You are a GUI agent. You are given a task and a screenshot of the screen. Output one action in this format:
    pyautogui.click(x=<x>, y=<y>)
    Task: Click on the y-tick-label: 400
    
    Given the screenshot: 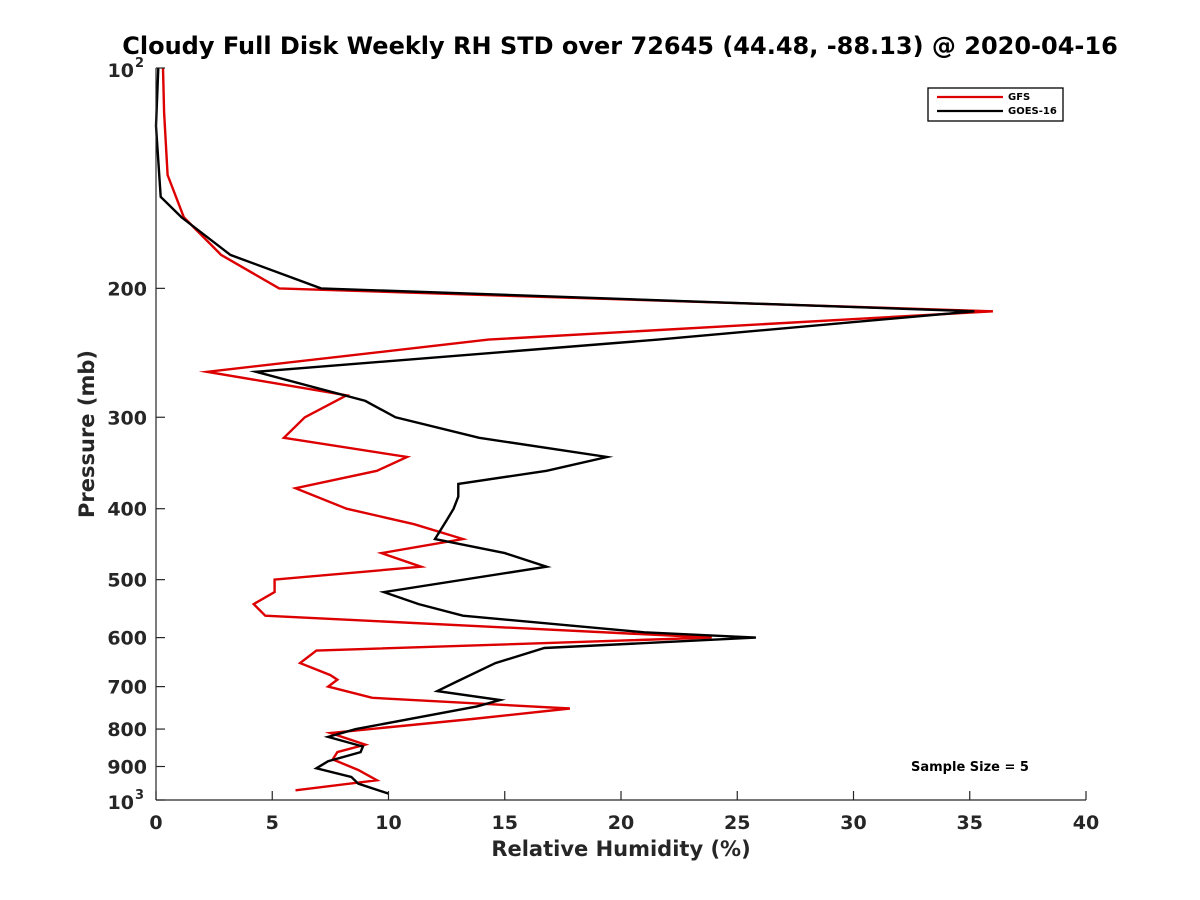 What is the action you would take?
    pyautogui.click(x=127, y=510)
    